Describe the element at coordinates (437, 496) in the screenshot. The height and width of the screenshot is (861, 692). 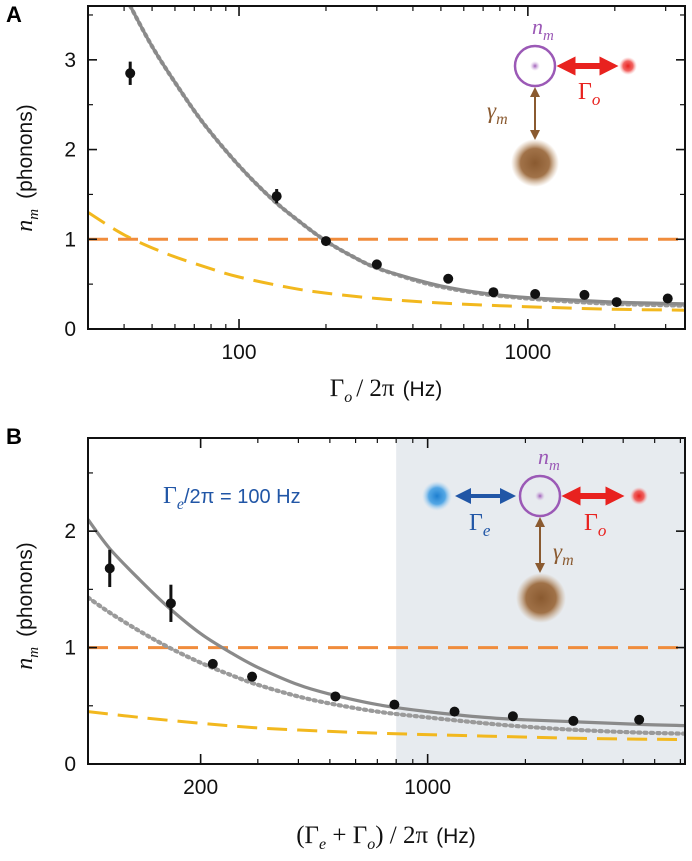
I see `electrical-bath-blob` at that location.